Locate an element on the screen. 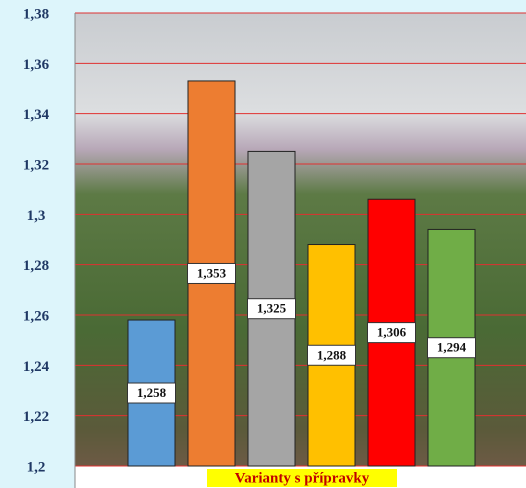 This screenshot has width=526, height=488. y-tick-label: 1,38 is located at coordinates (36, 14).